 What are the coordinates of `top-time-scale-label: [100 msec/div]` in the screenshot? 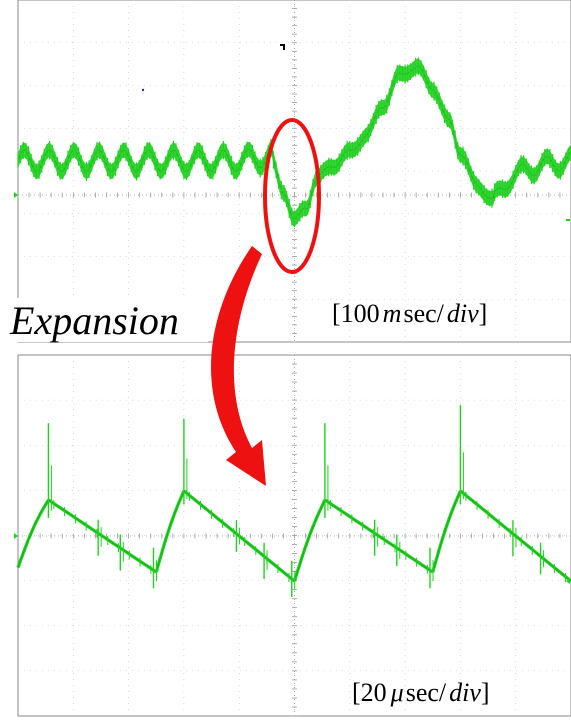 It's located at (409, 313).